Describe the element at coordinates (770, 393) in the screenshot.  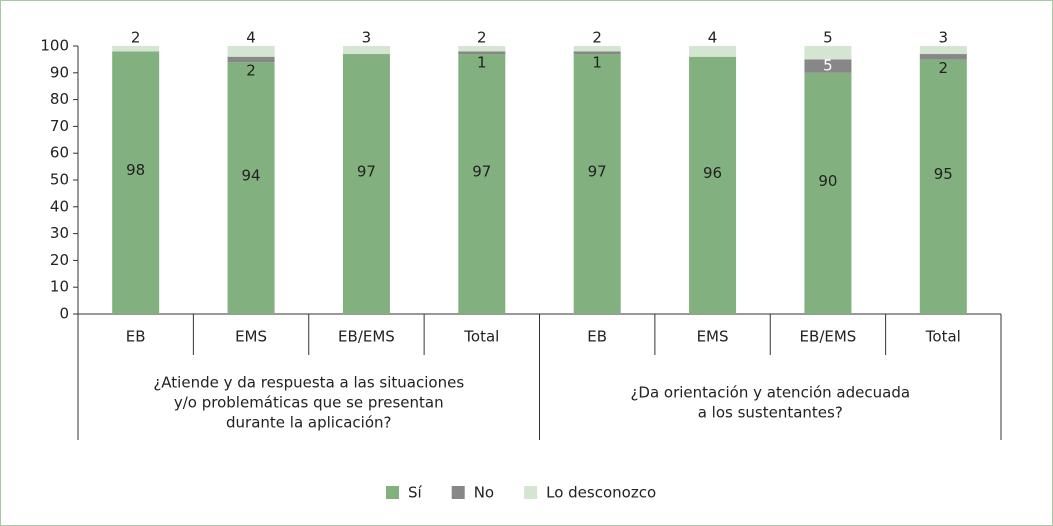
I see `group-label: ¿Da orientación y atención adecuada` at that location.